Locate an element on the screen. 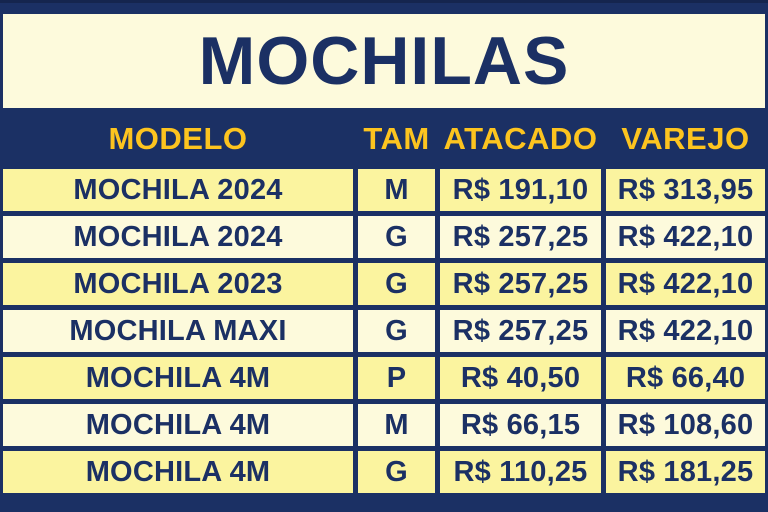 This screenshot has width=768, height=512. table-row: MOCHILA 2024 G R$ 257,25 R$ 422,10 is located at coordinates (384, 237).